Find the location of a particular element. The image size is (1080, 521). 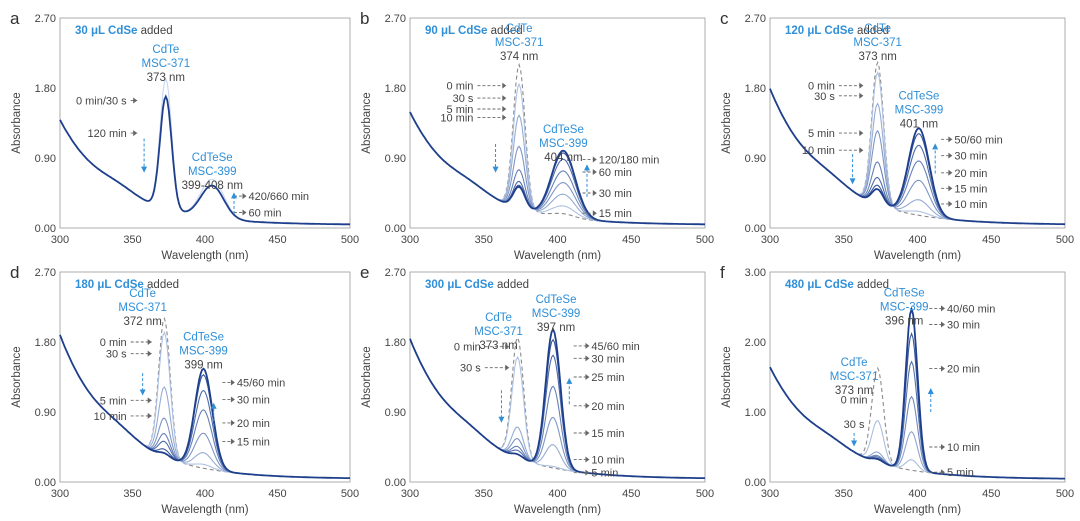

time-annotation: 45/60 min is located at coordinates (261, 383).